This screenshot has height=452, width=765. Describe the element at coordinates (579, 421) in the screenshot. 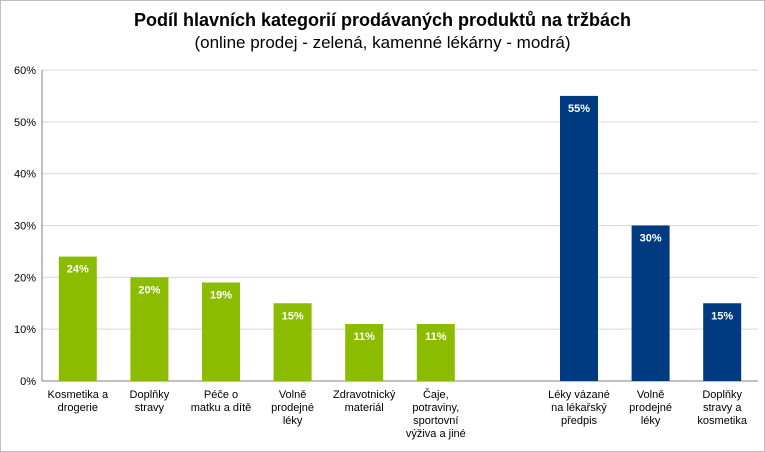

I see `x-category-label: předpis` at that location.